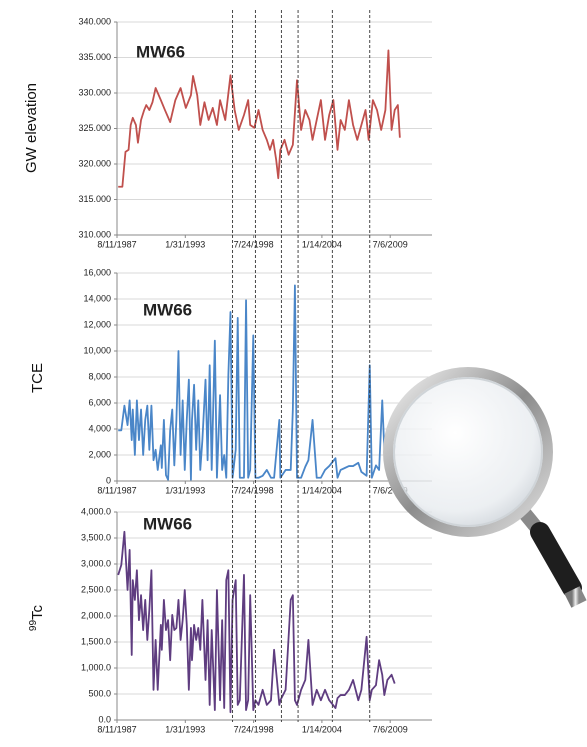 Image resolution: width=587 pixels, height=747 pixels. I want to click on y-axis-label-text: Tc, so click(37, 612).